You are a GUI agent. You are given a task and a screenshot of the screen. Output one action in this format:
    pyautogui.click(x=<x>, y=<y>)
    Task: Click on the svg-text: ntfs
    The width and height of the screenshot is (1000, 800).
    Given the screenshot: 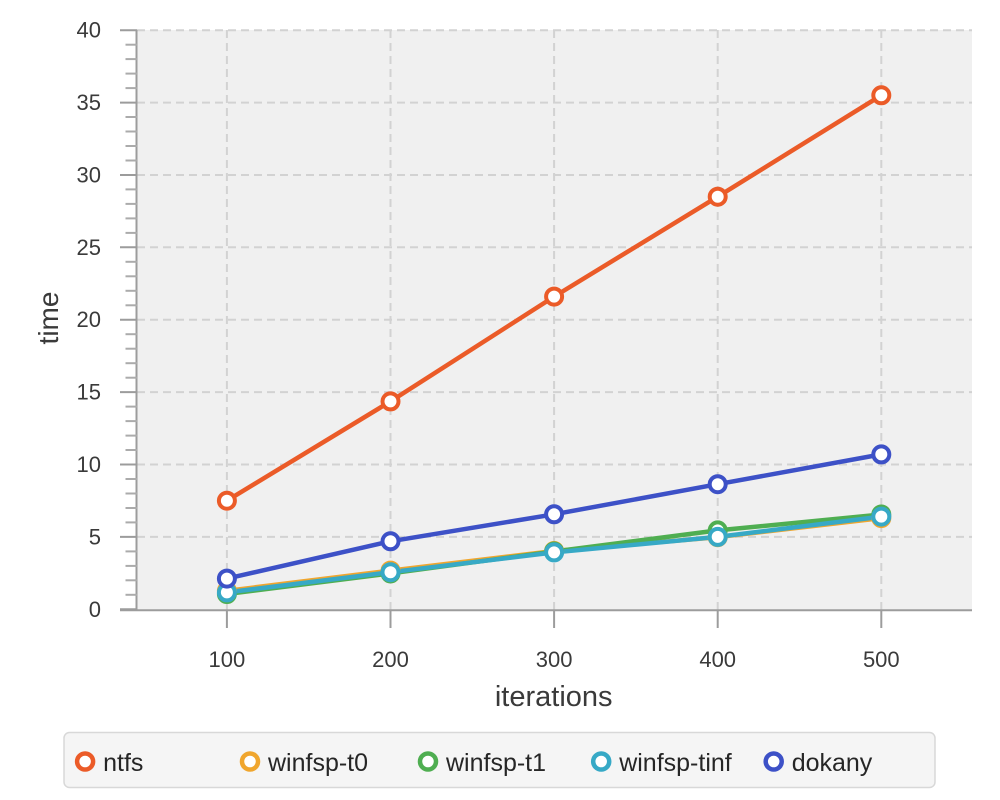 What is the action you would take?
    pyautogui.click(x=123, y=763)
    